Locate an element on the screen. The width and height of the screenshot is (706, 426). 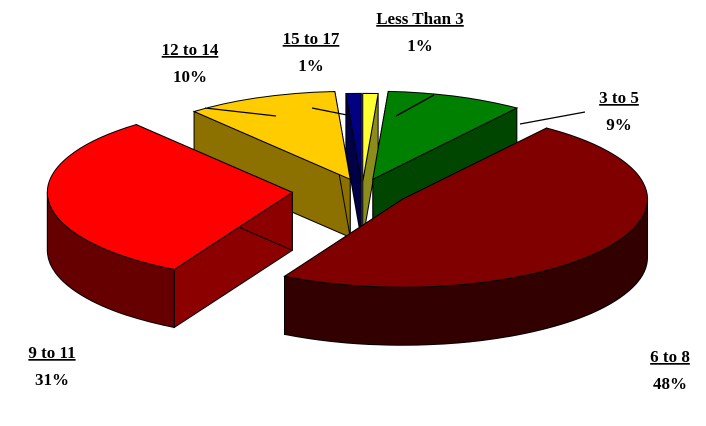
slice-label-6-to-8: 6 to 8 is located at coordinates (670, 356).